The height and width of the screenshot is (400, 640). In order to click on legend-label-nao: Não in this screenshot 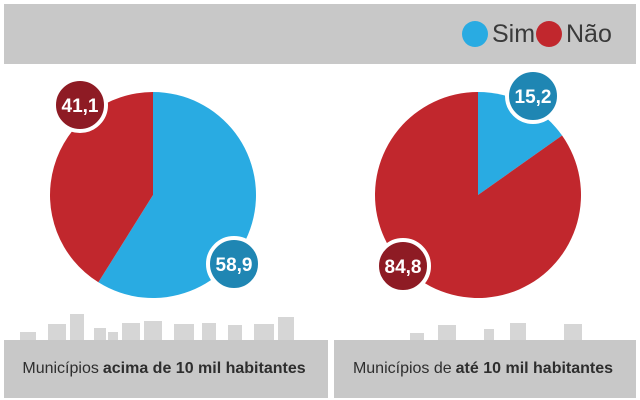, I will do `click(589, 34)`.